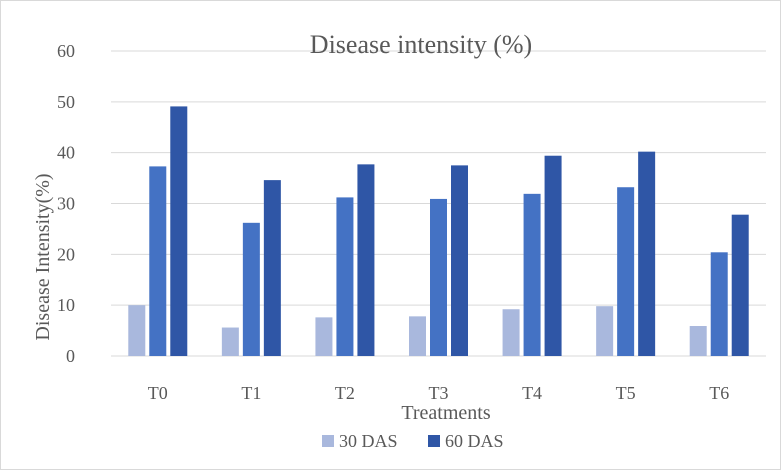  I want to click on x-tick-label-t6: T6, so click(719, 393).